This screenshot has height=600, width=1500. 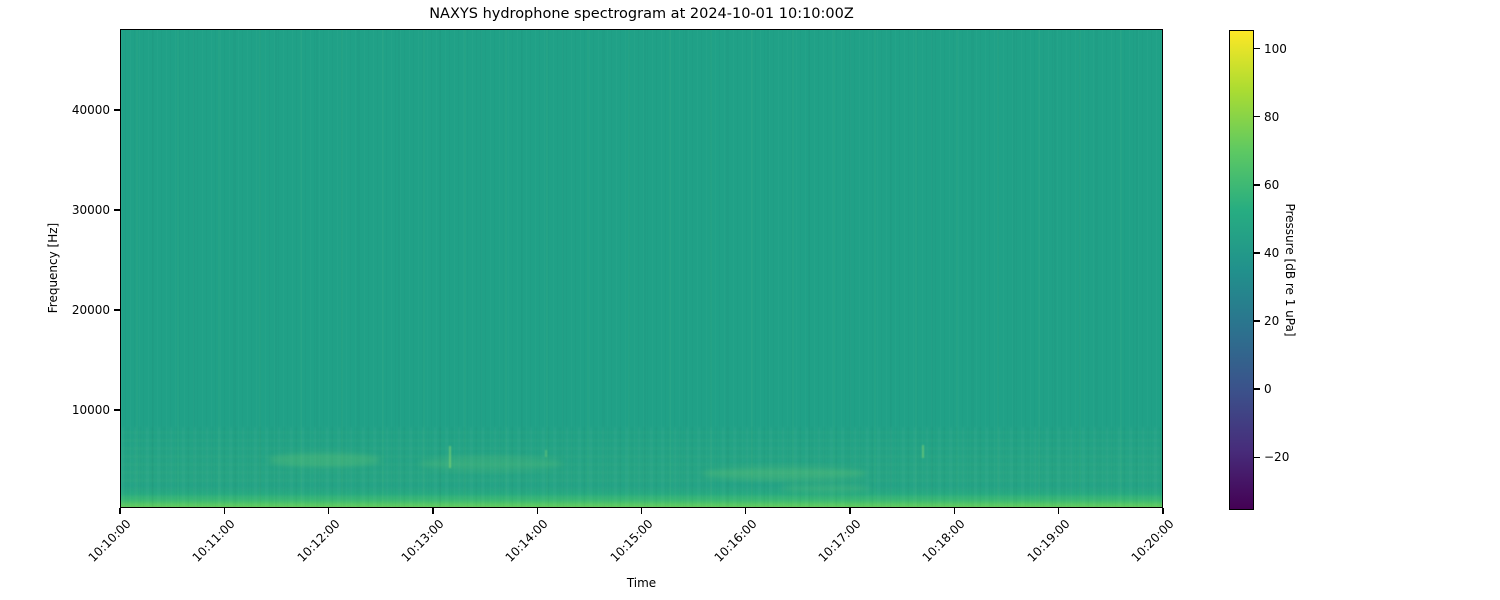 What do you see at coordinates (631, 540) in the screenshot?
I see `x-tick-label: 10:15:00` at bounding box center [631, 540].